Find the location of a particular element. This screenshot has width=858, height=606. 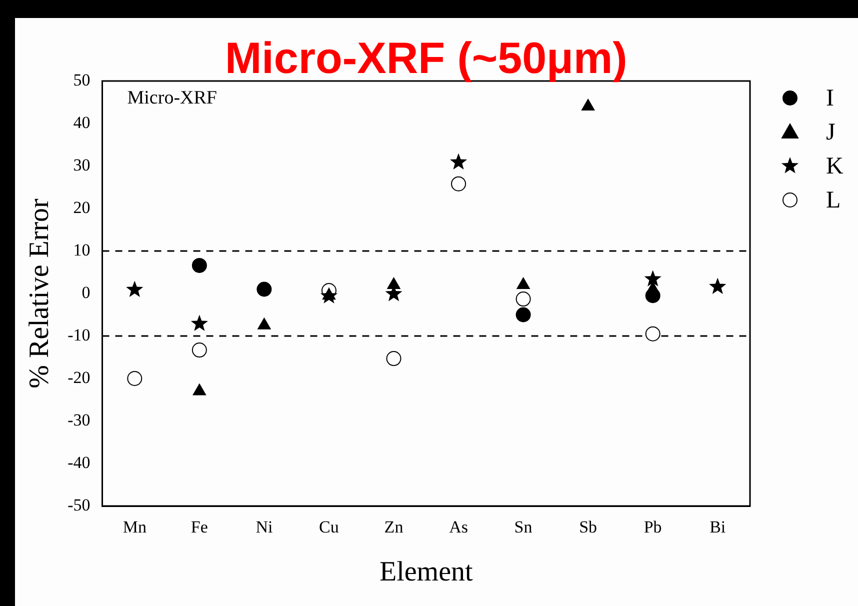

x-tick-label: Pb is located at coordinates (653, 527).